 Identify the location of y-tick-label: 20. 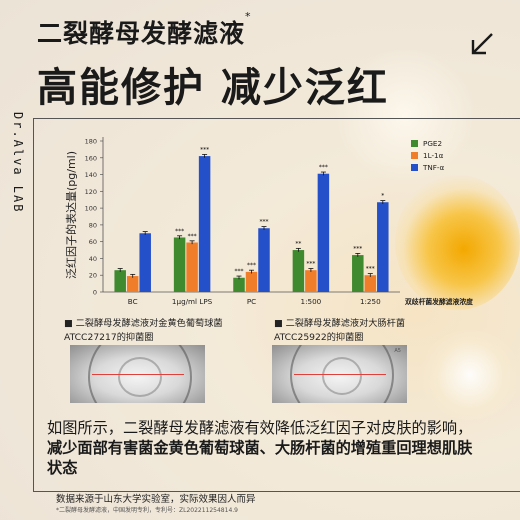
(93, 276).